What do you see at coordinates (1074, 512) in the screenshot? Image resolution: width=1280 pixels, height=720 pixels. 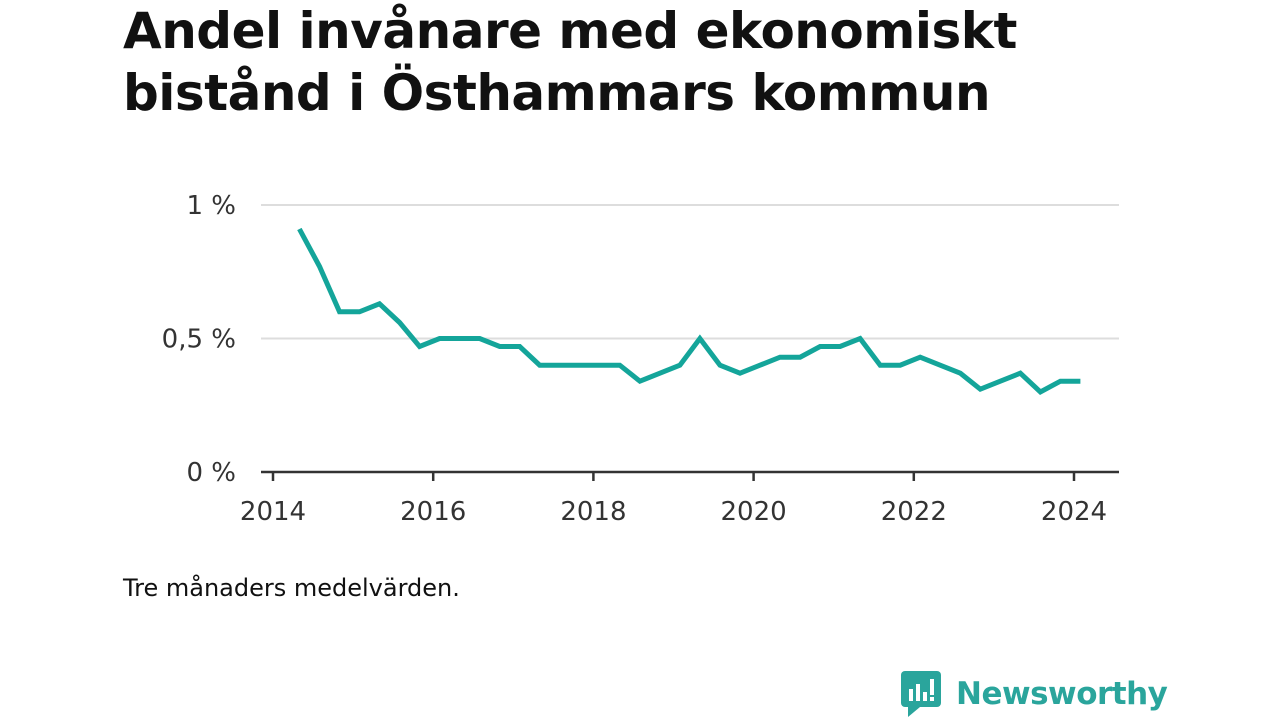 I see `x-tick-label: 2024` at bounding box center [1074, 512].